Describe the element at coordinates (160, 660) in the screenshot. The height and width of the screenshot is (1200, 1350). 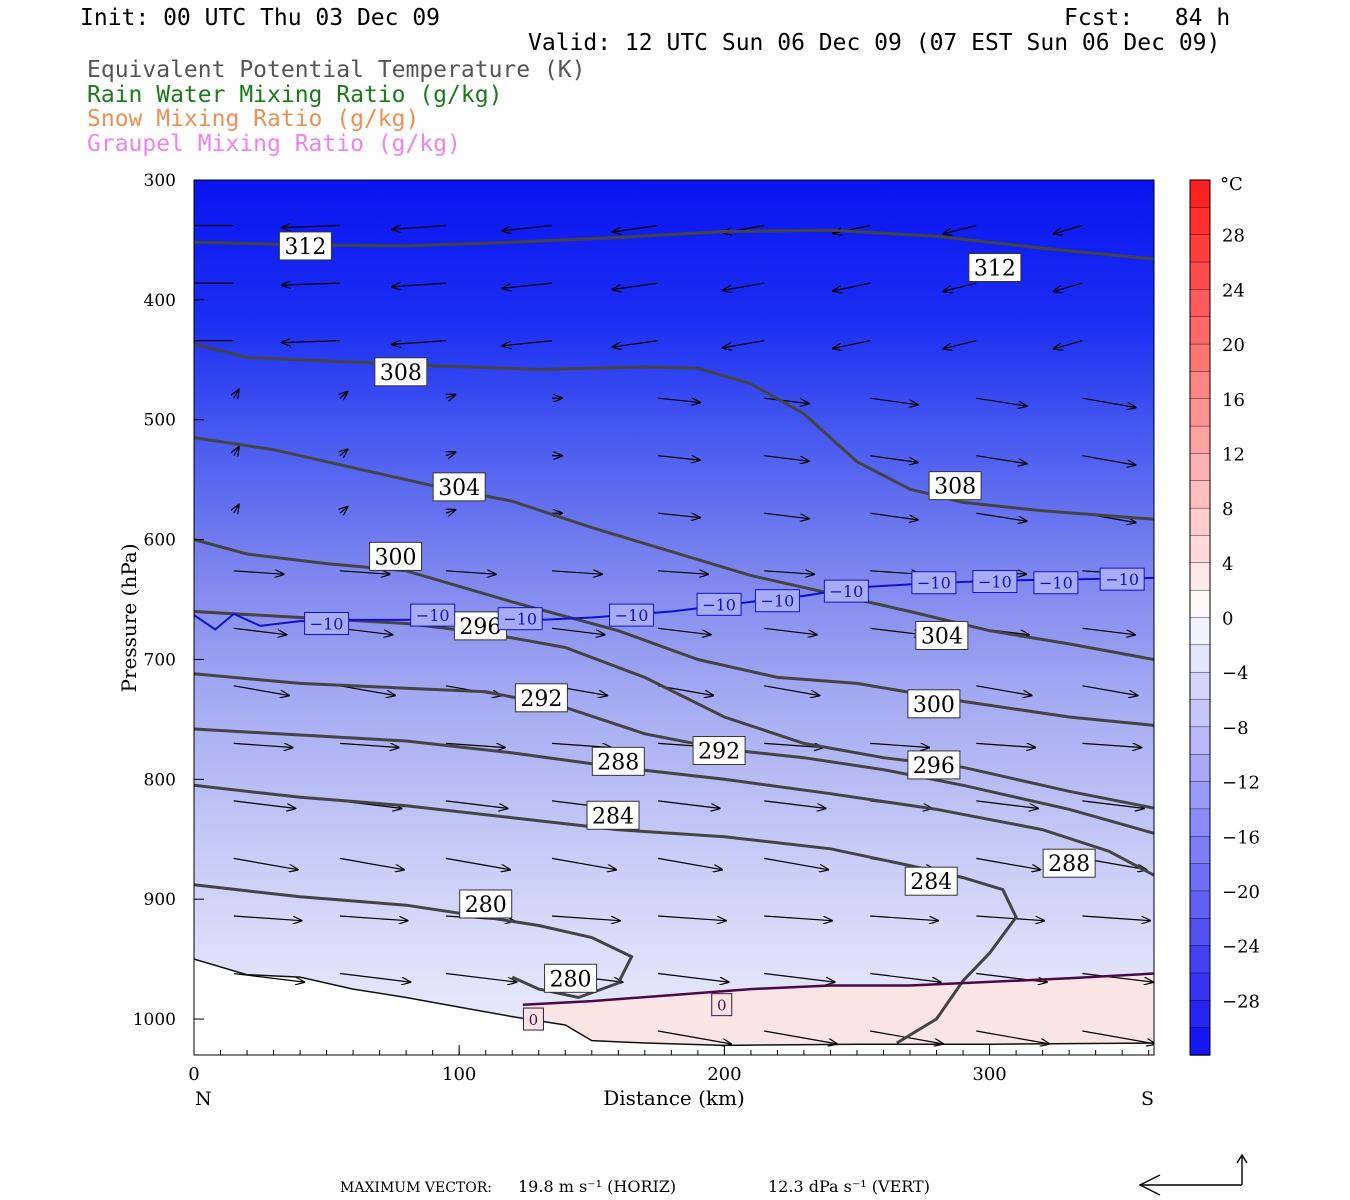
I see `y-tick-label: 700` at that location.